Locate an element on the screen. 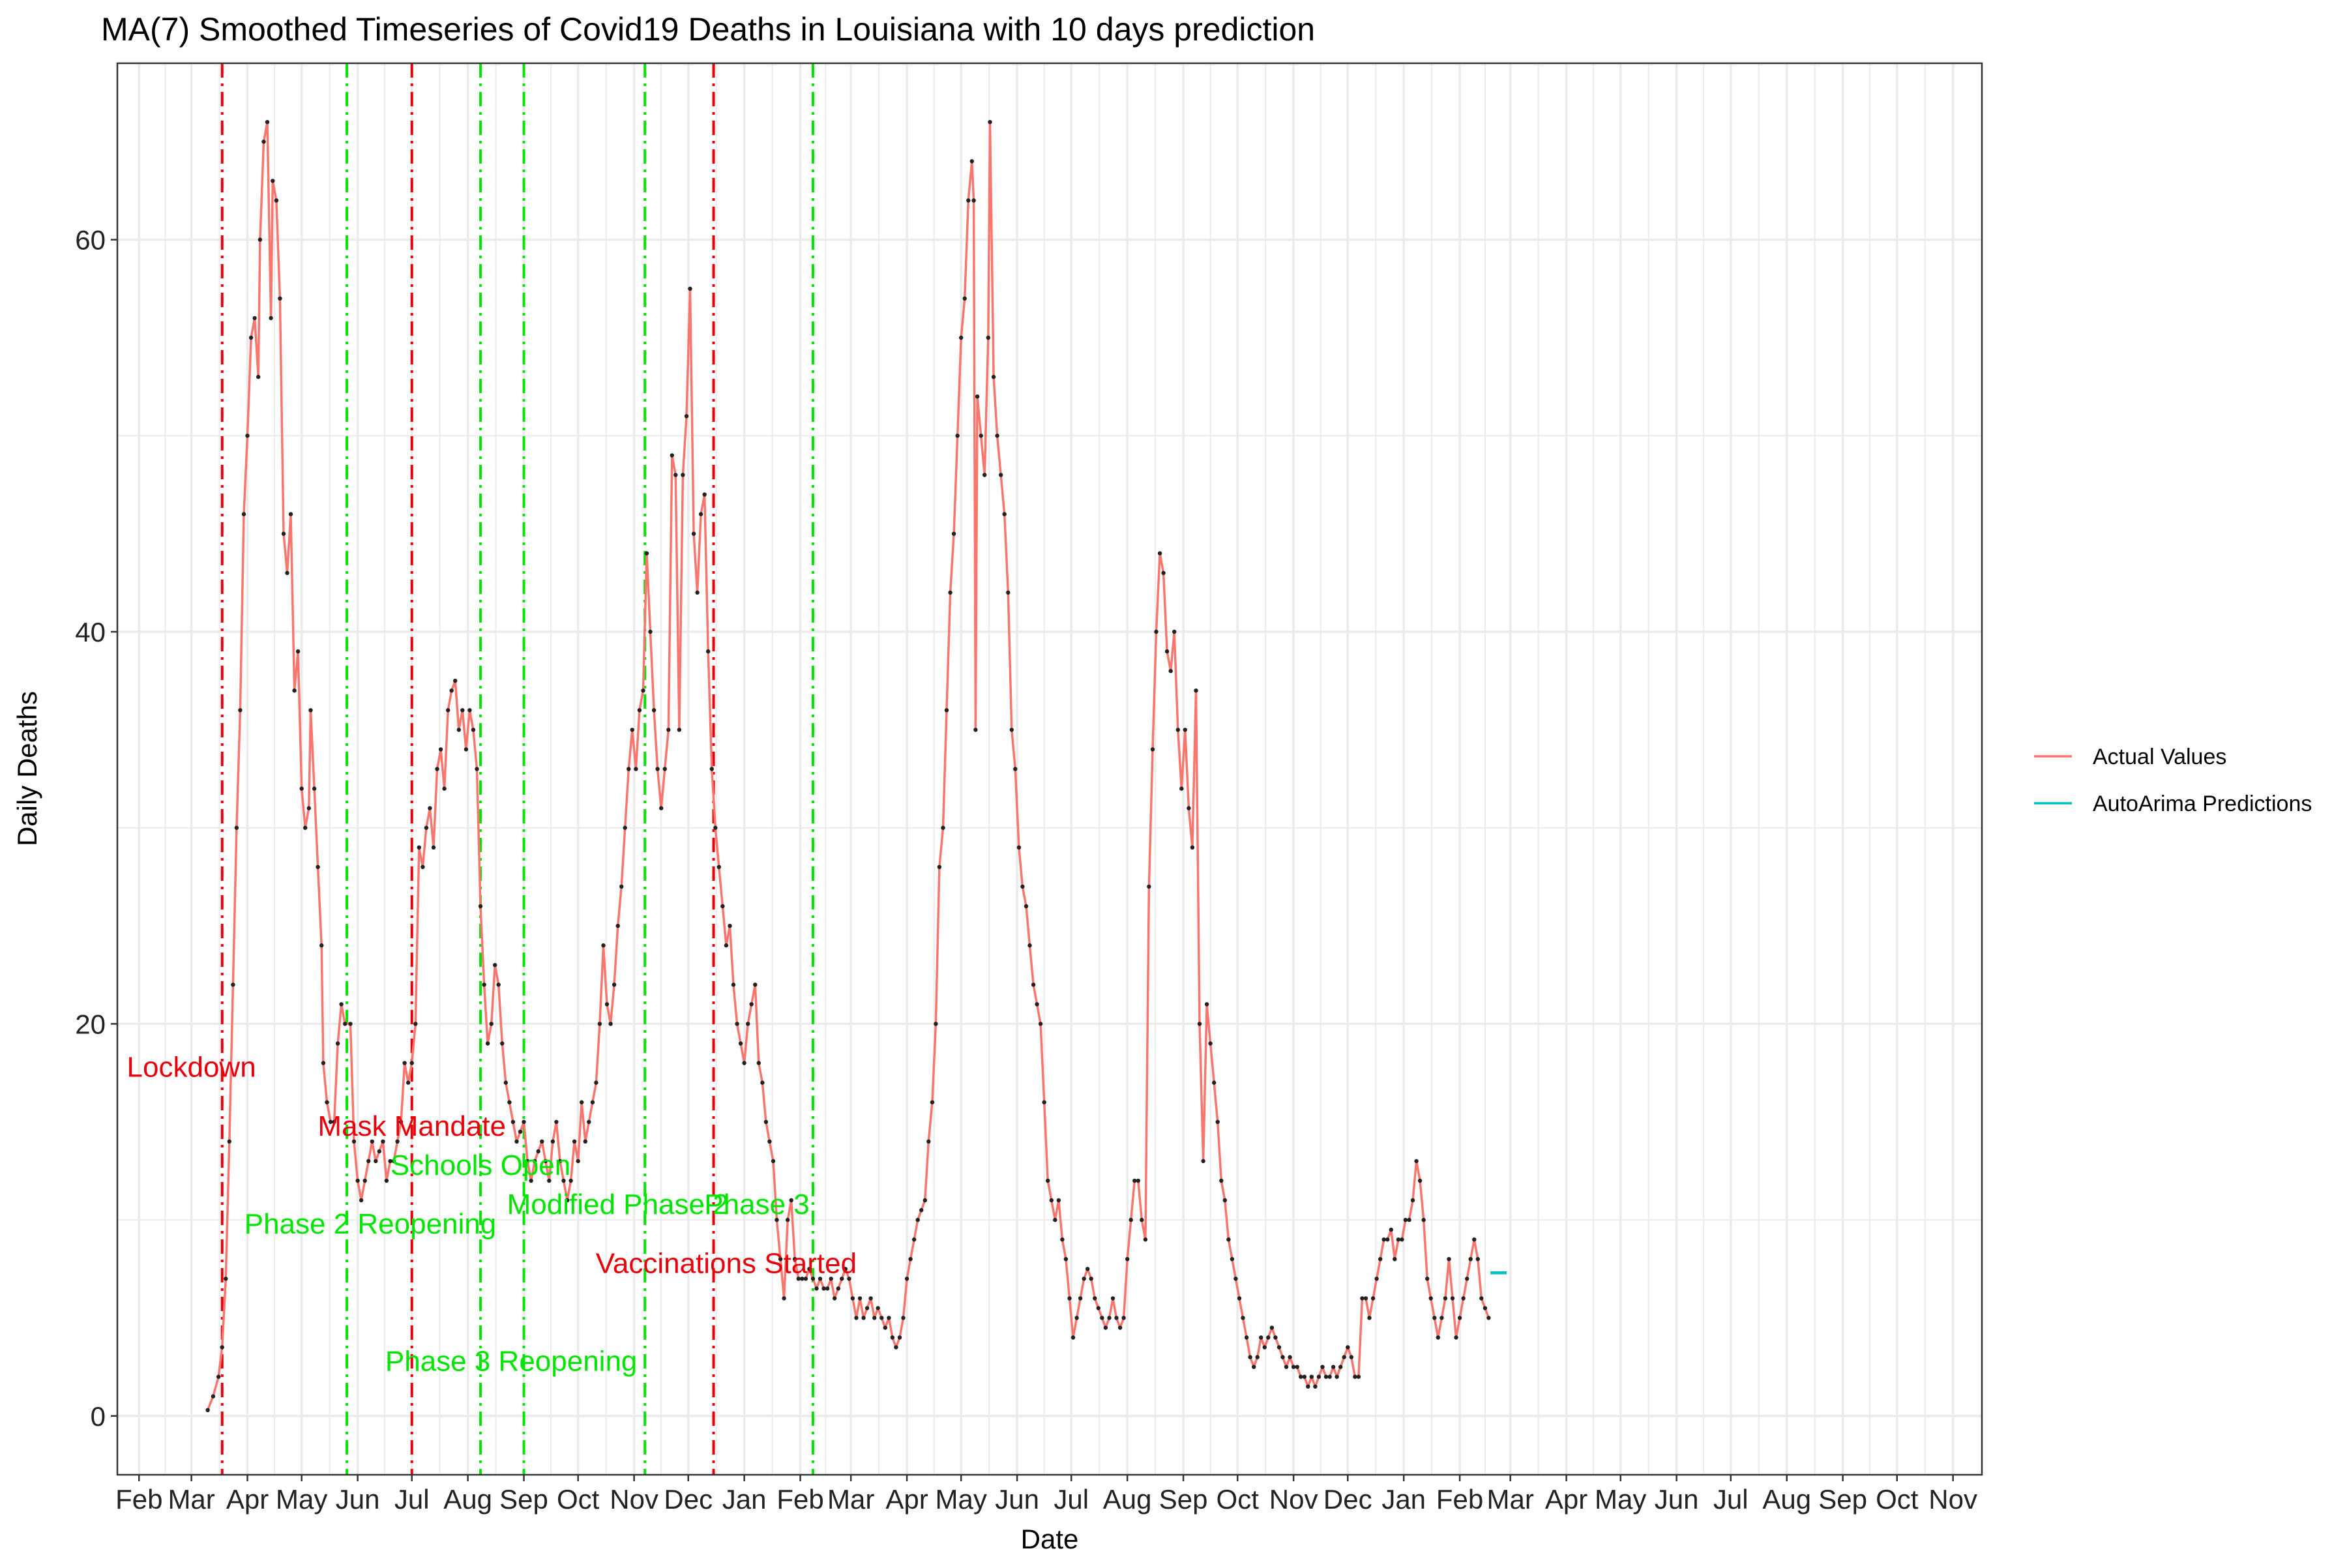 The image size is (2347, 1568). x-tick-label: Mar is located at coordinates (850, 1500).